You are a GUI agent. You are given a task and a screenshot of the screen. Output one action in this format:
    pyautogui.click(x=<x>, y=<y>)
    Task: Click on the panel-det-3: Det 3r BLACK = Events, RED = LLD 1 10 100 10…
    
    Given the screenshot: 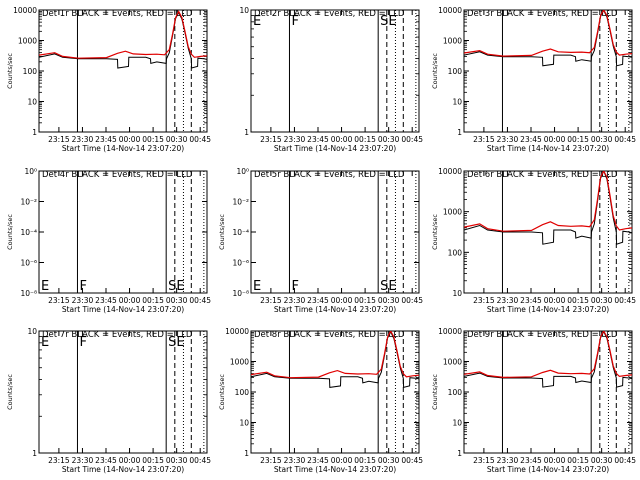 What is the action you would take?
    pyautogui.click(x=533, y=79)
    